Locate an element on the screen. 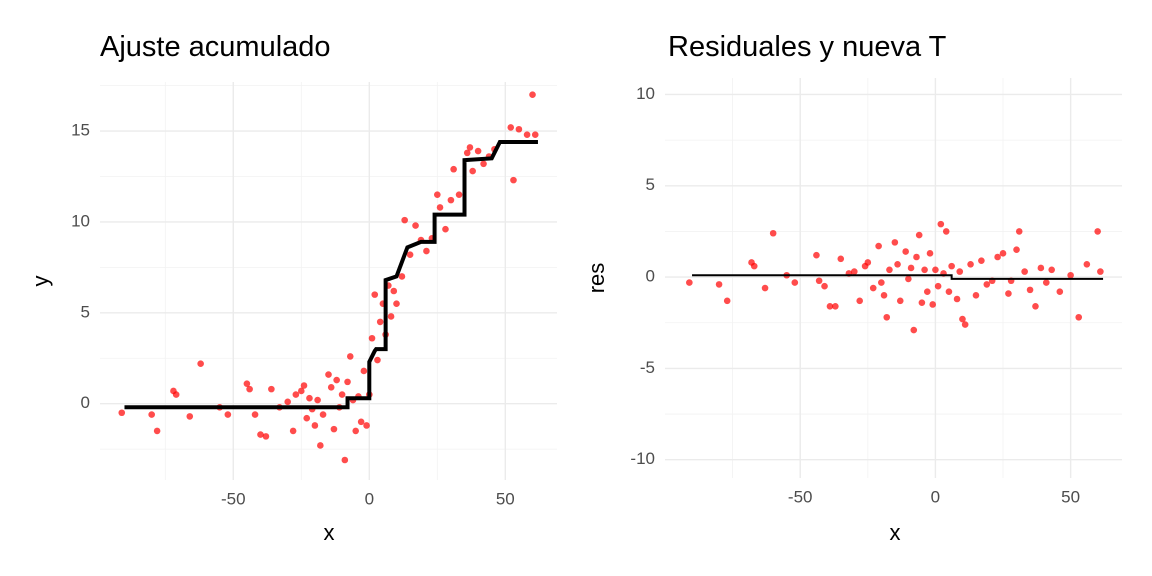 The image size is (1152, 576). y-tick-label: -5 is located at coordinates (647, 367).